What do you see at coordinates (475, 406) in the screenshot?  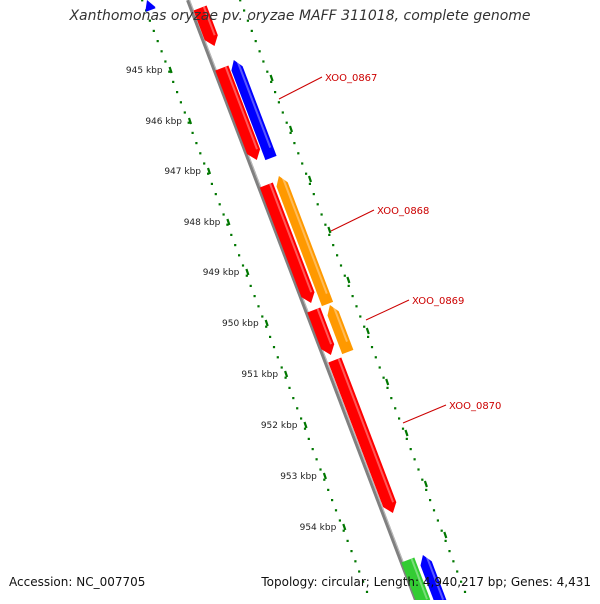 I see `gene-label: XOO_0870` at bounding box center [475, 406].